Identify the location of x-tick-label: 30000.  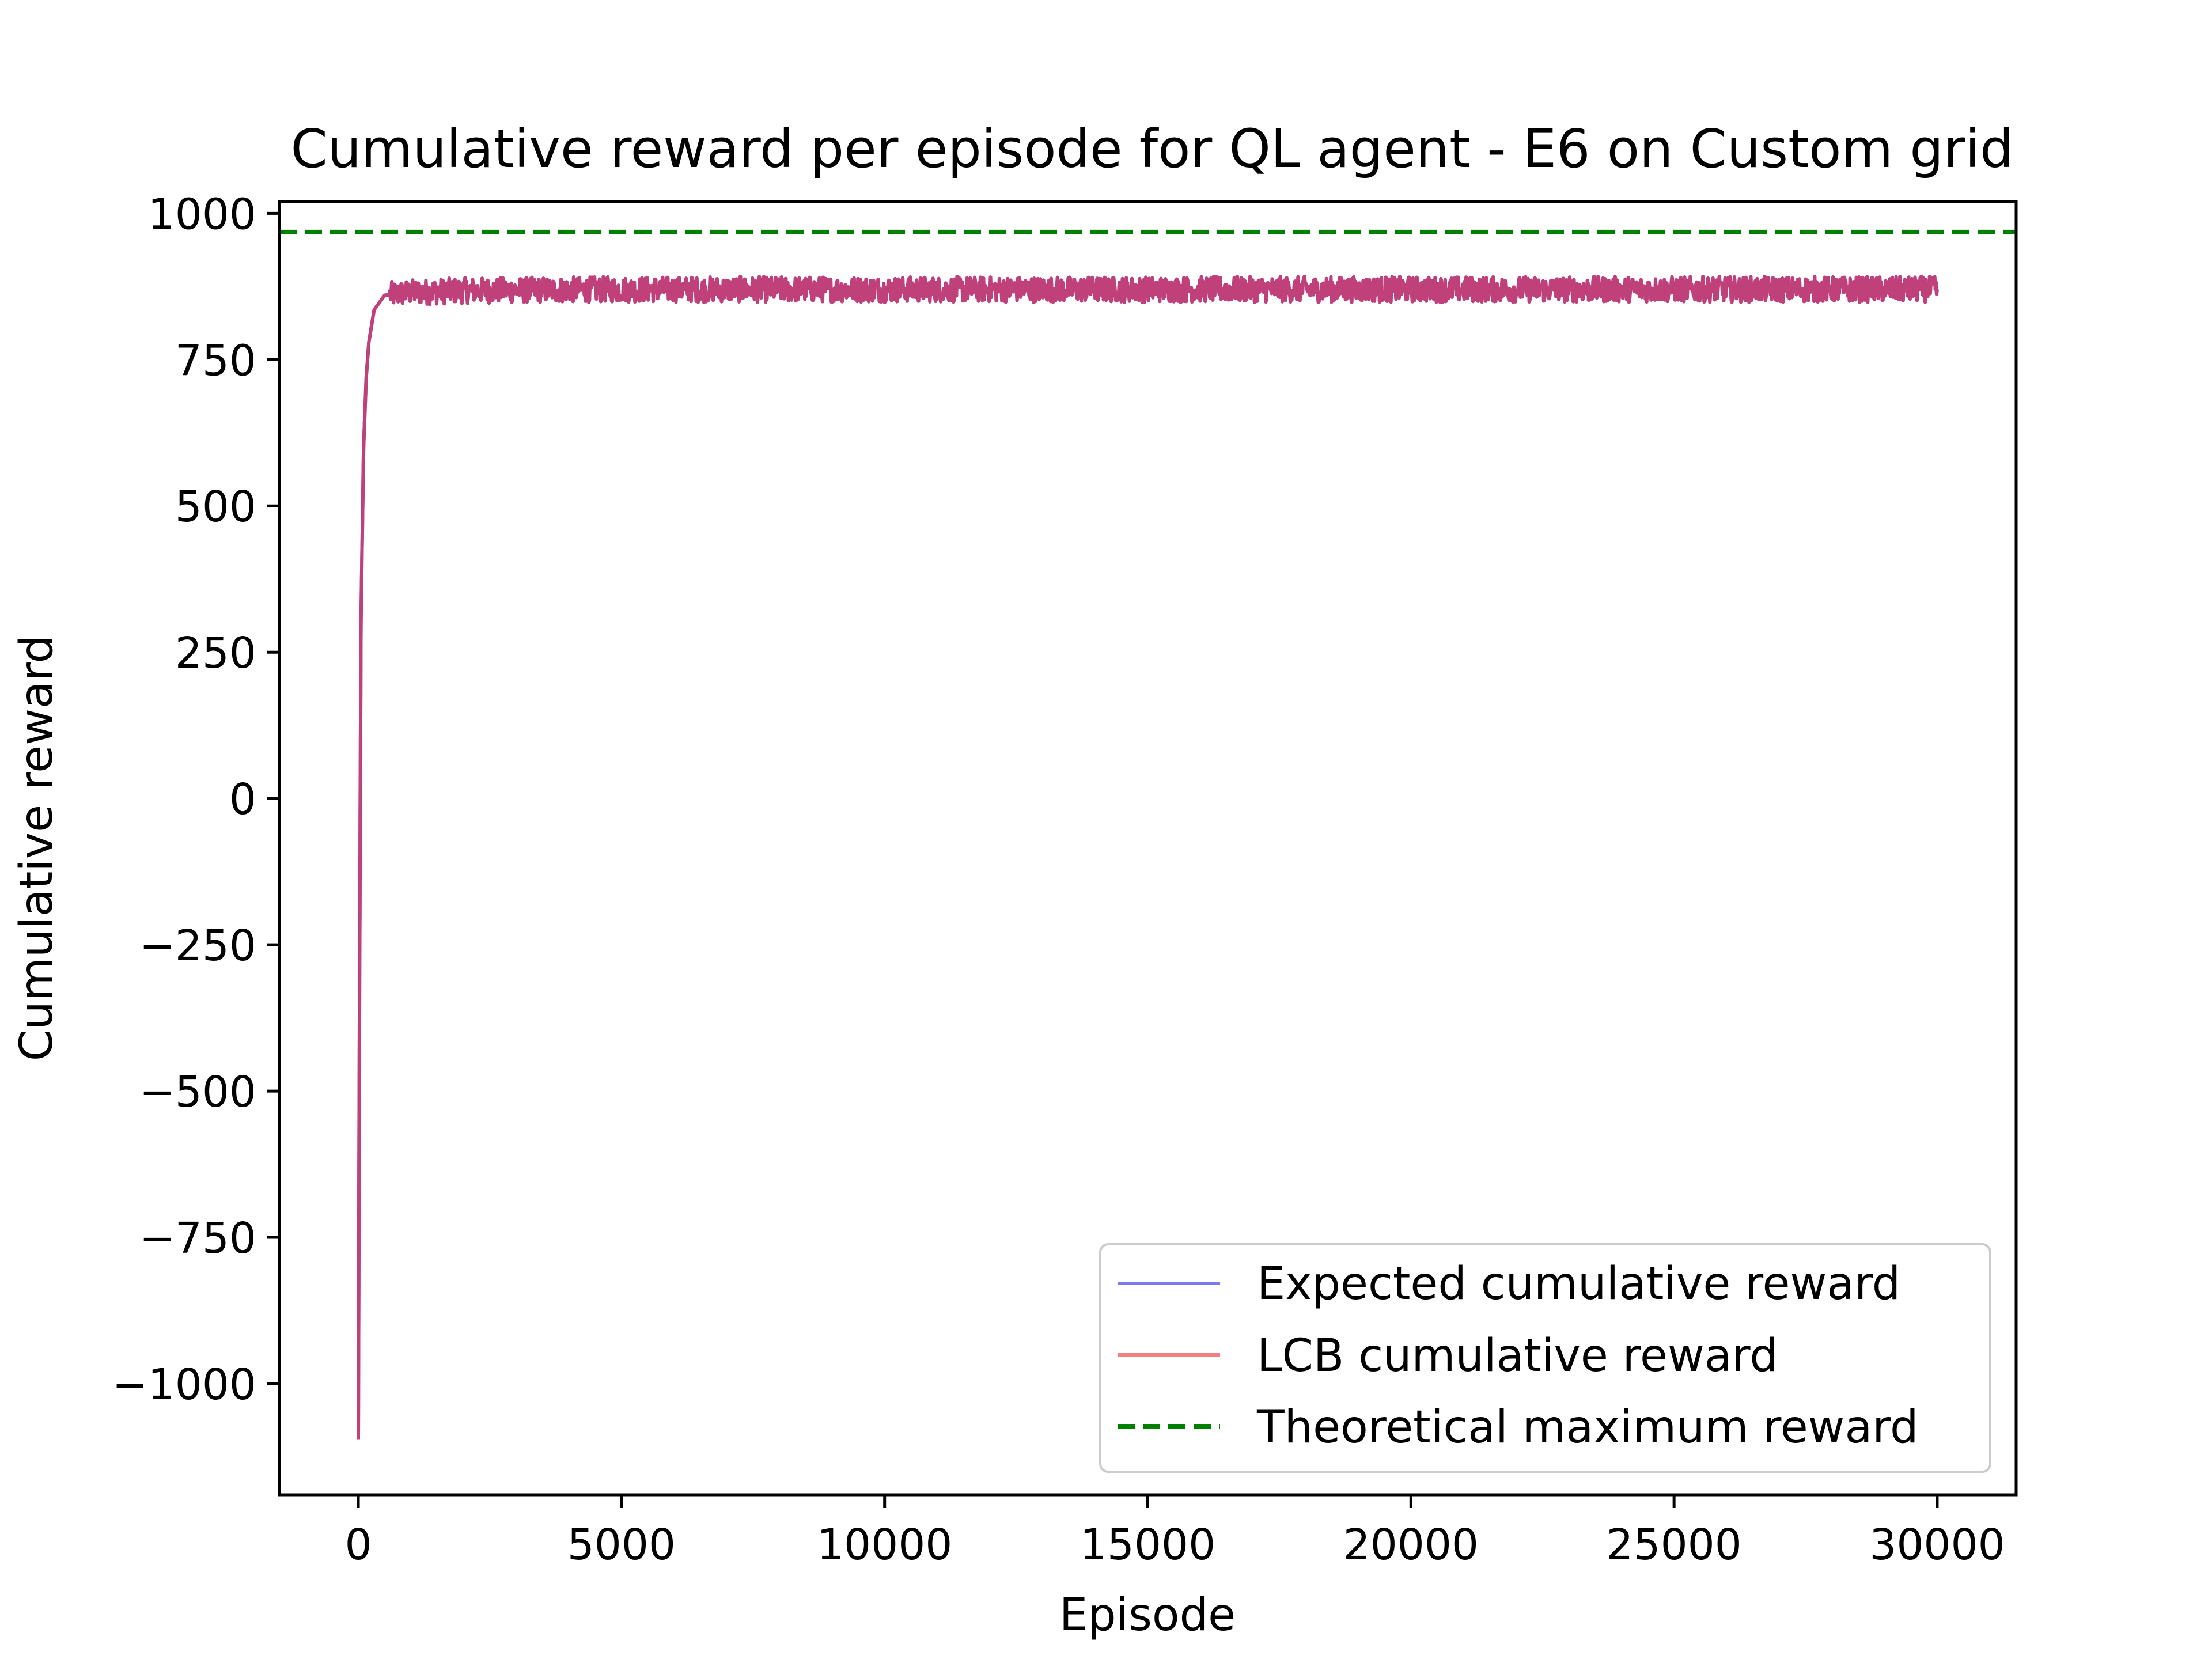
(1937, 1545).